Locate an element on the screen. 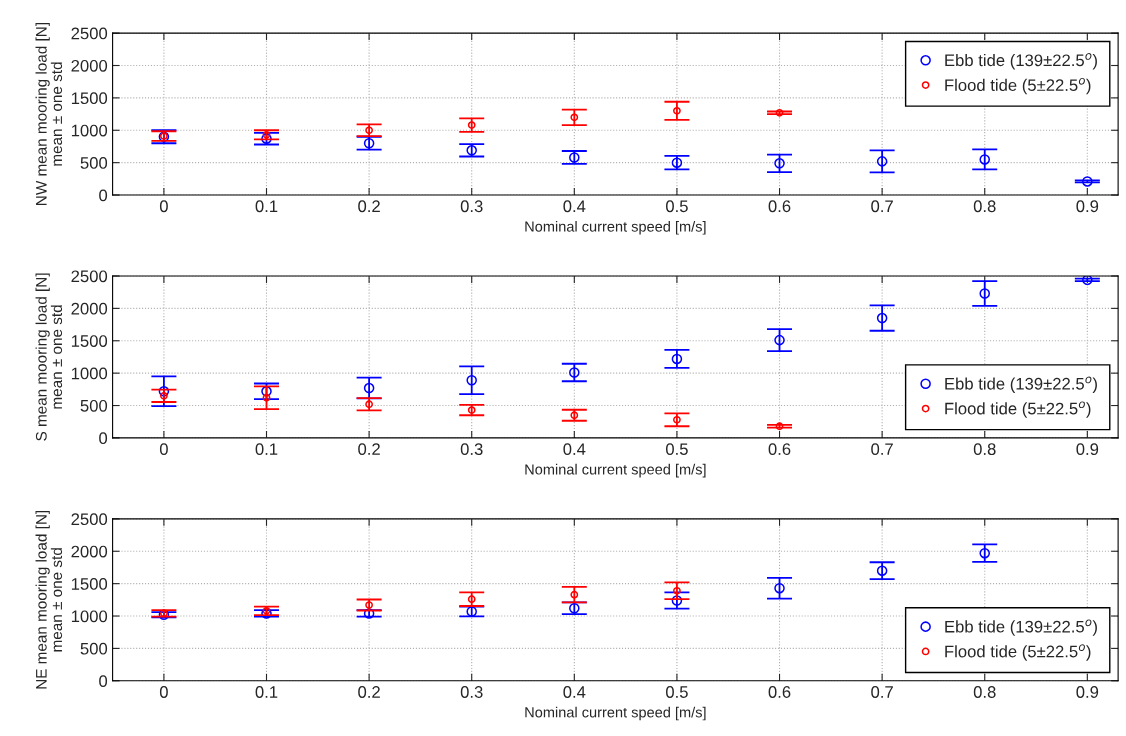 The width and height of the screenshot is (1126, 736). y-axis-title: S mean mooring load [N] mean ± one std is located at coordinates (49, 357).